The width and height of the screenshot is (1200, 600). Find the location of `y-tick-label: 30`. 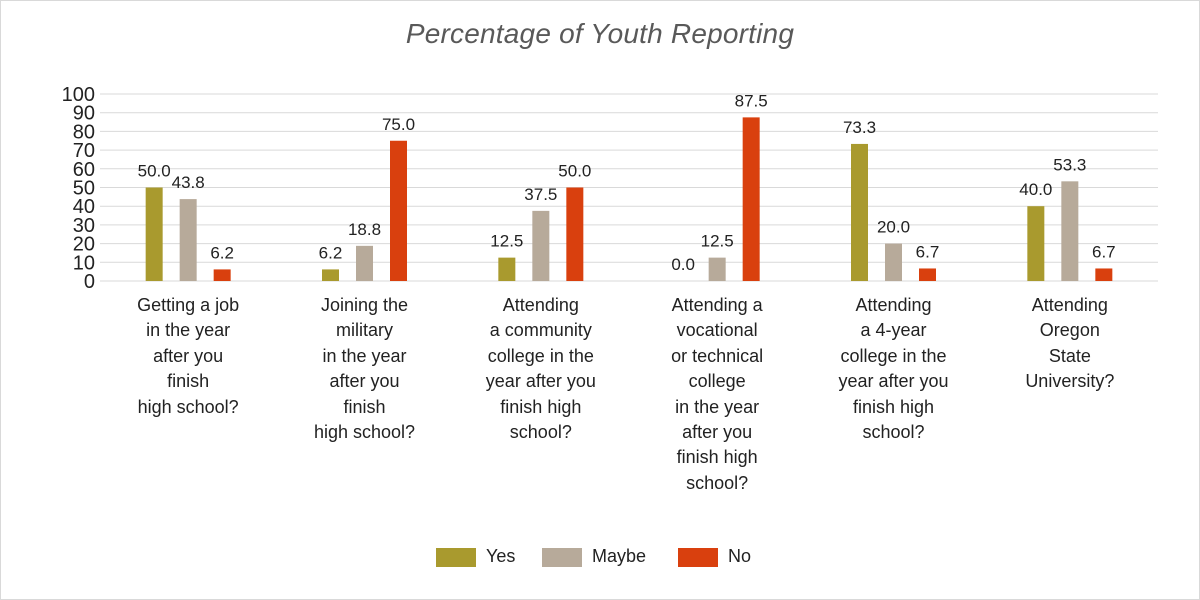

y-tick-label: 30 is located at coordinates (84, 226).